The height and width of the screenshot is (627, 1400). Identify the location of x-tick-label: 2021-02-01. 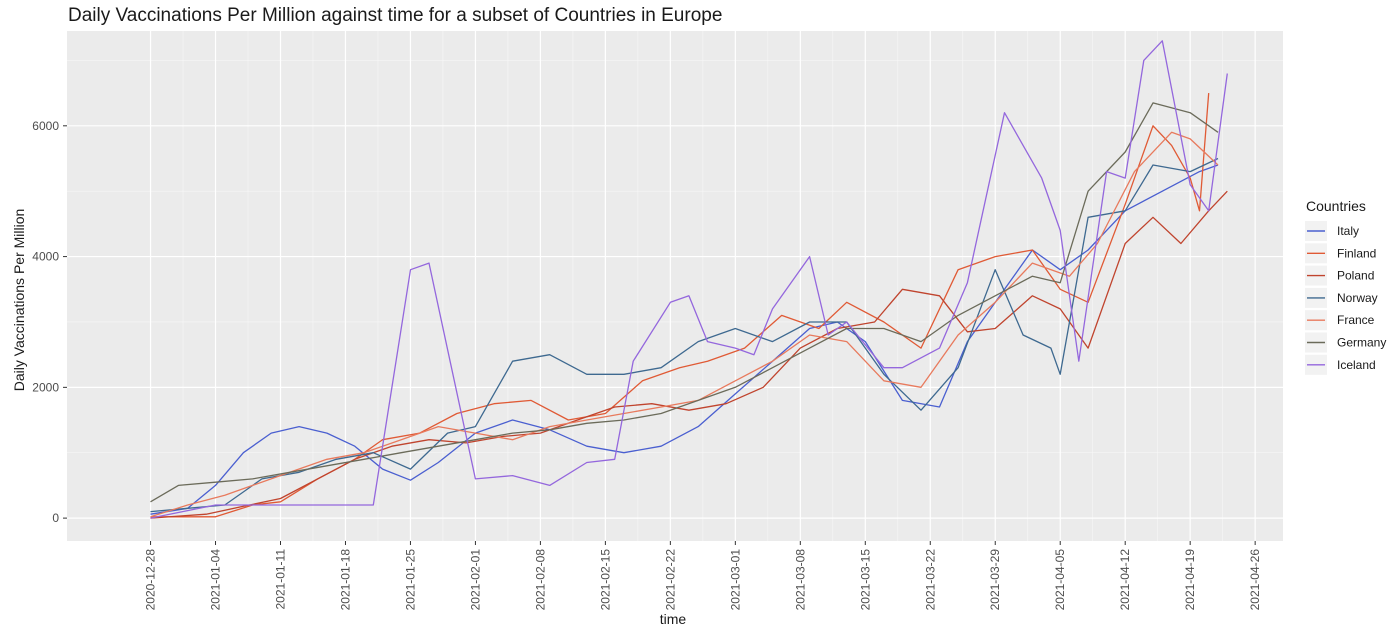
(475, 580).